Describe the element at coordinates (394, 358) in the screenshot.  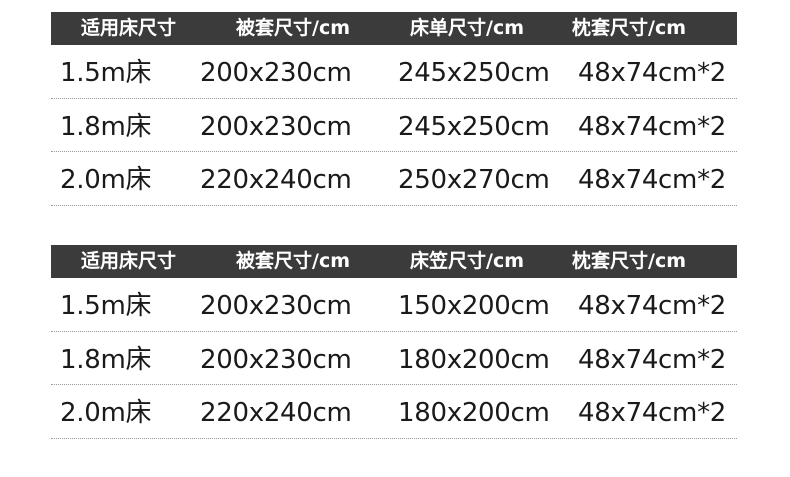
I see `table-row: 1.8m床 200x230cm 180x200cm 48x74cm*2` at that location.